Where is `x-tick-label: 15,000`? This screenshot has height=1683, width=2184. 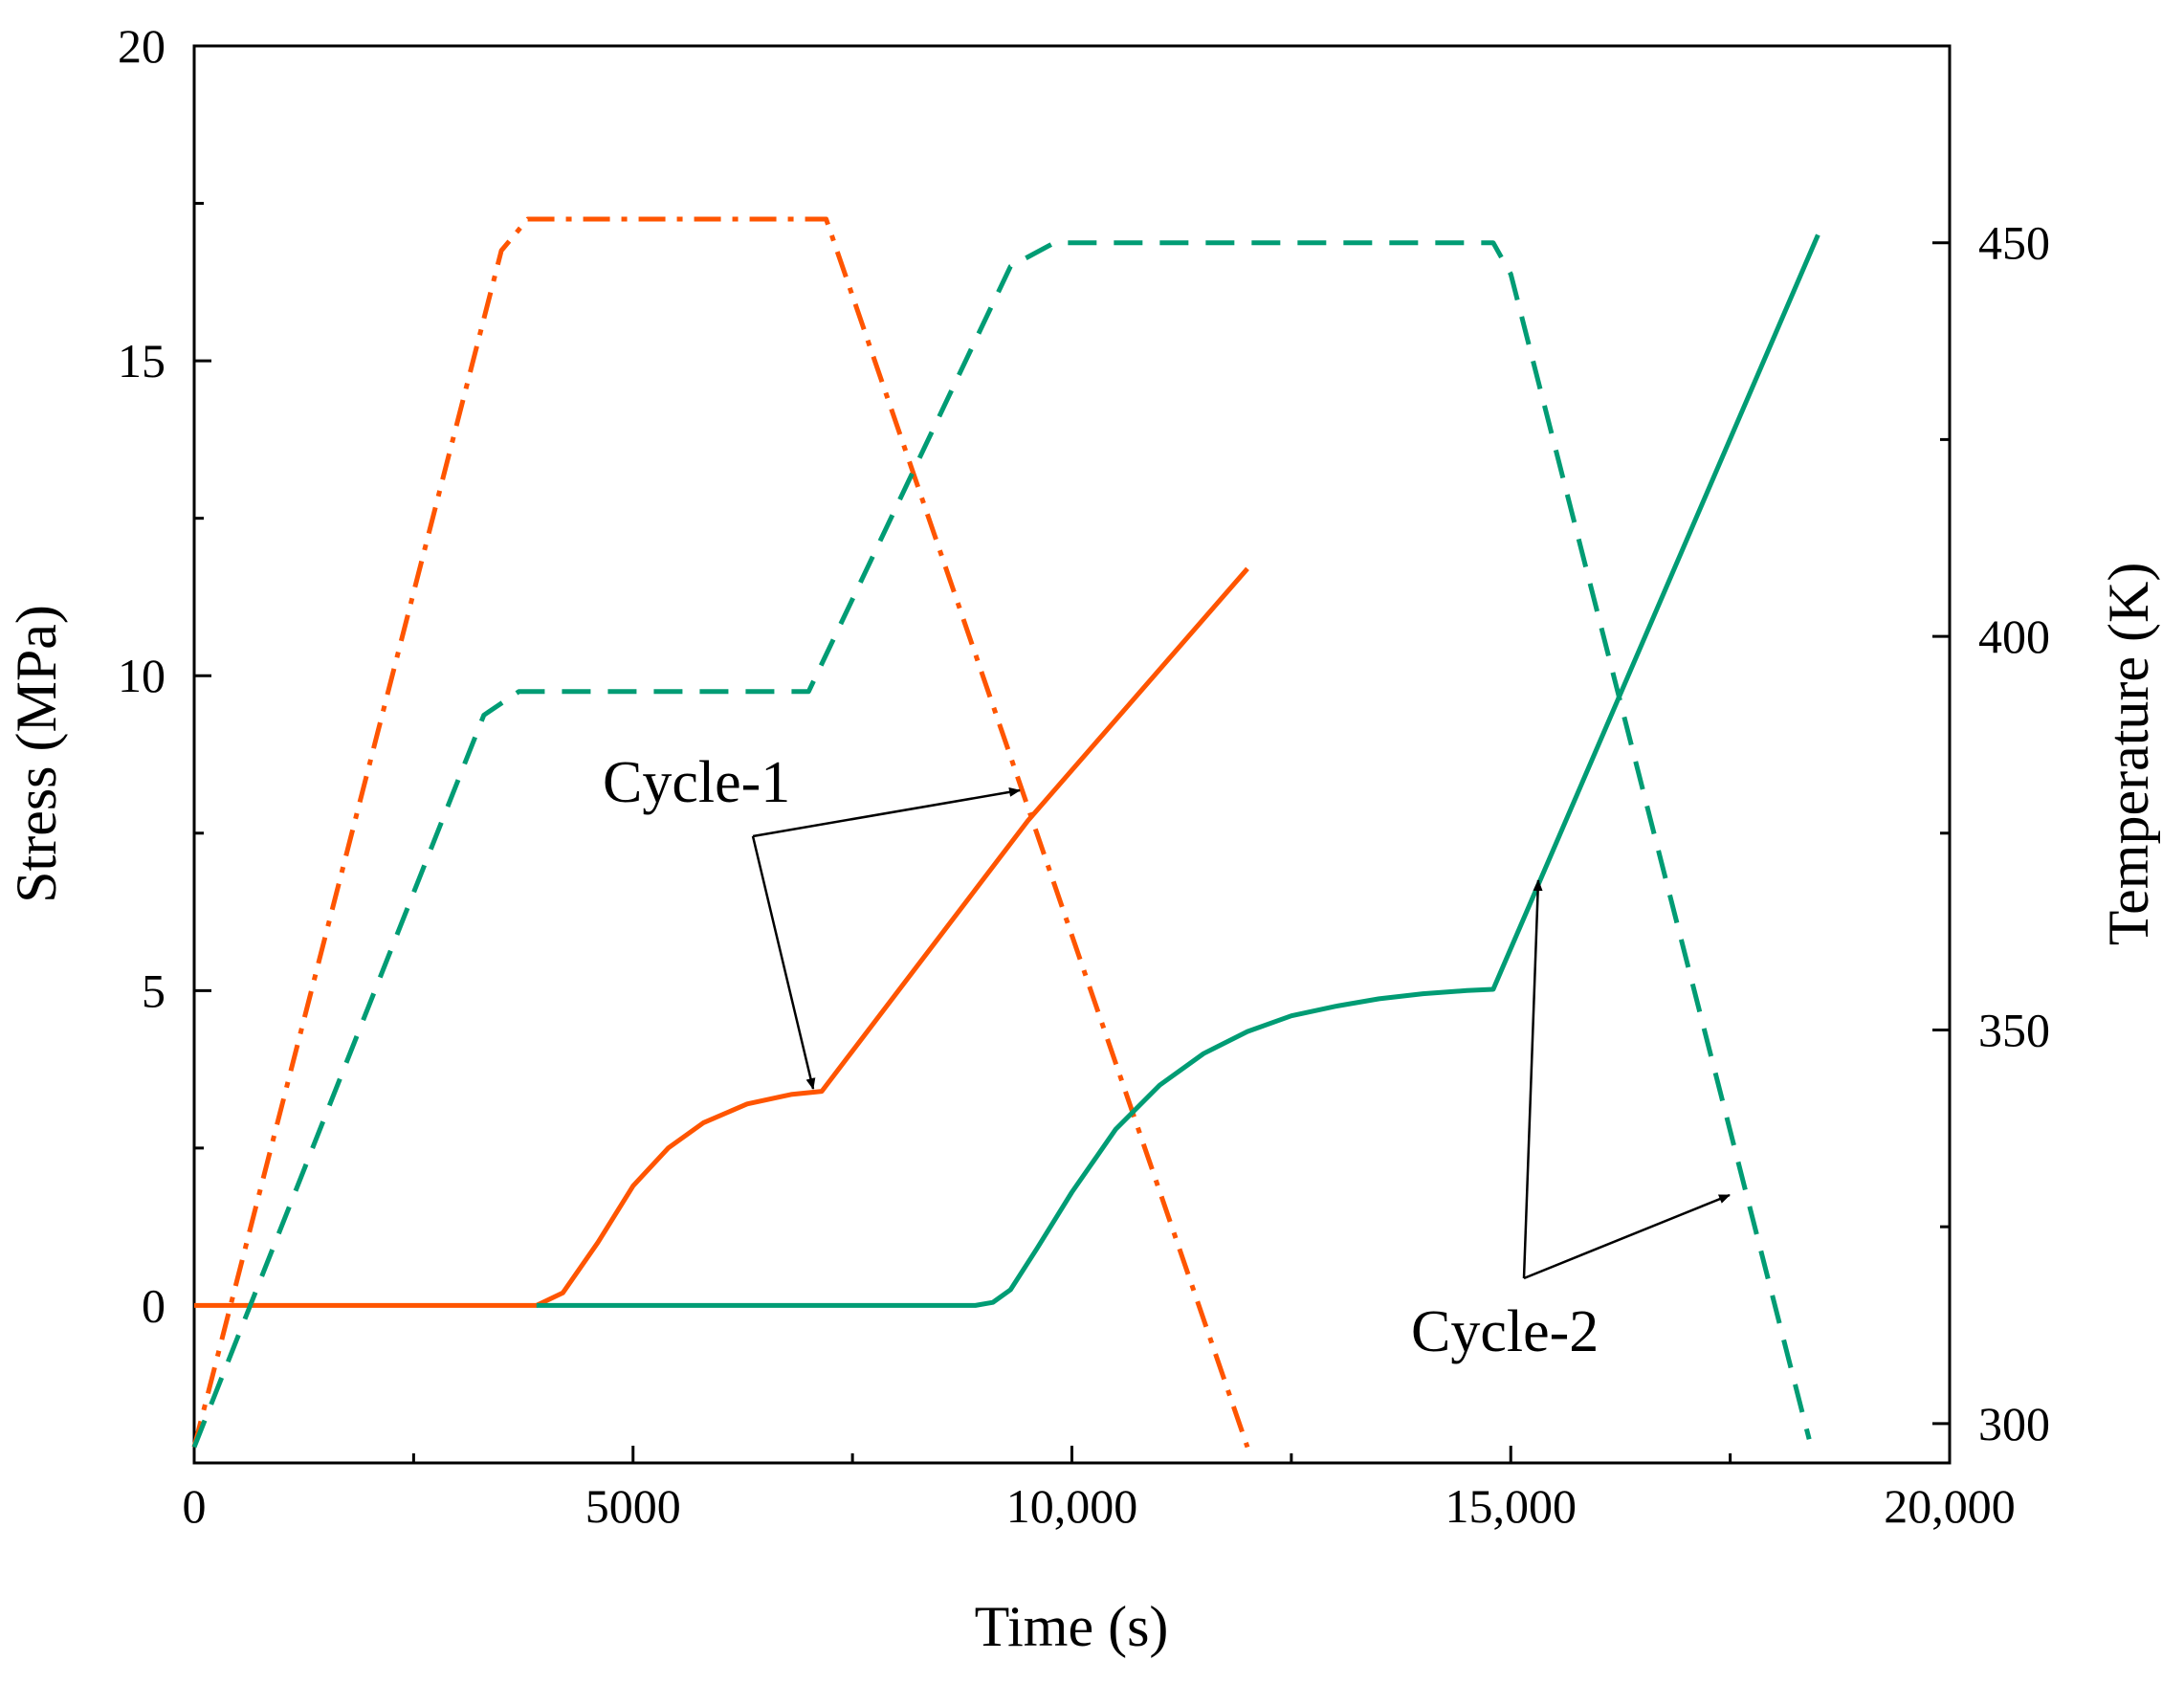
x-tick-label: 15,000 is located at coordinates (1511, 1506).